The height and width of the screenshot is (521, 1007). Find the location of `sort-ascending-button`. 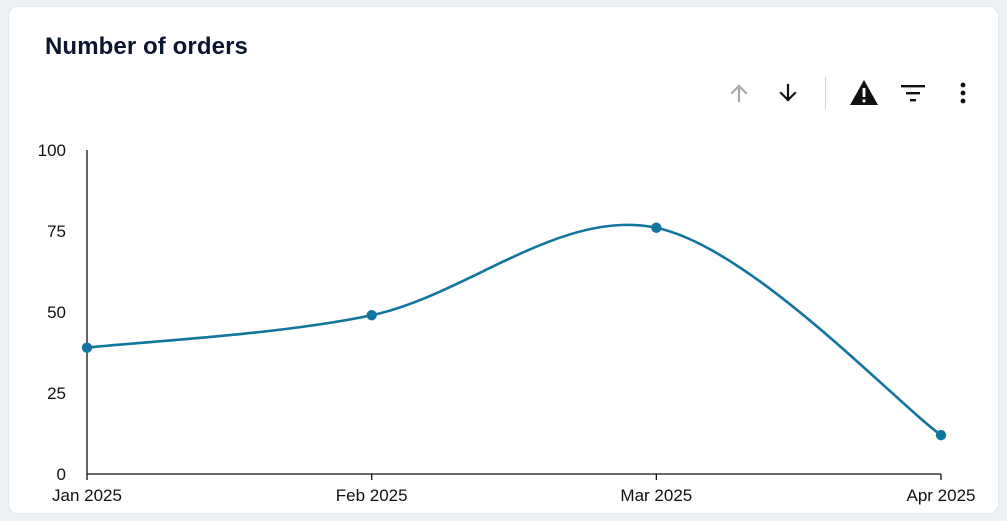

sort-ascending-button is located at coordinates (739, 93).